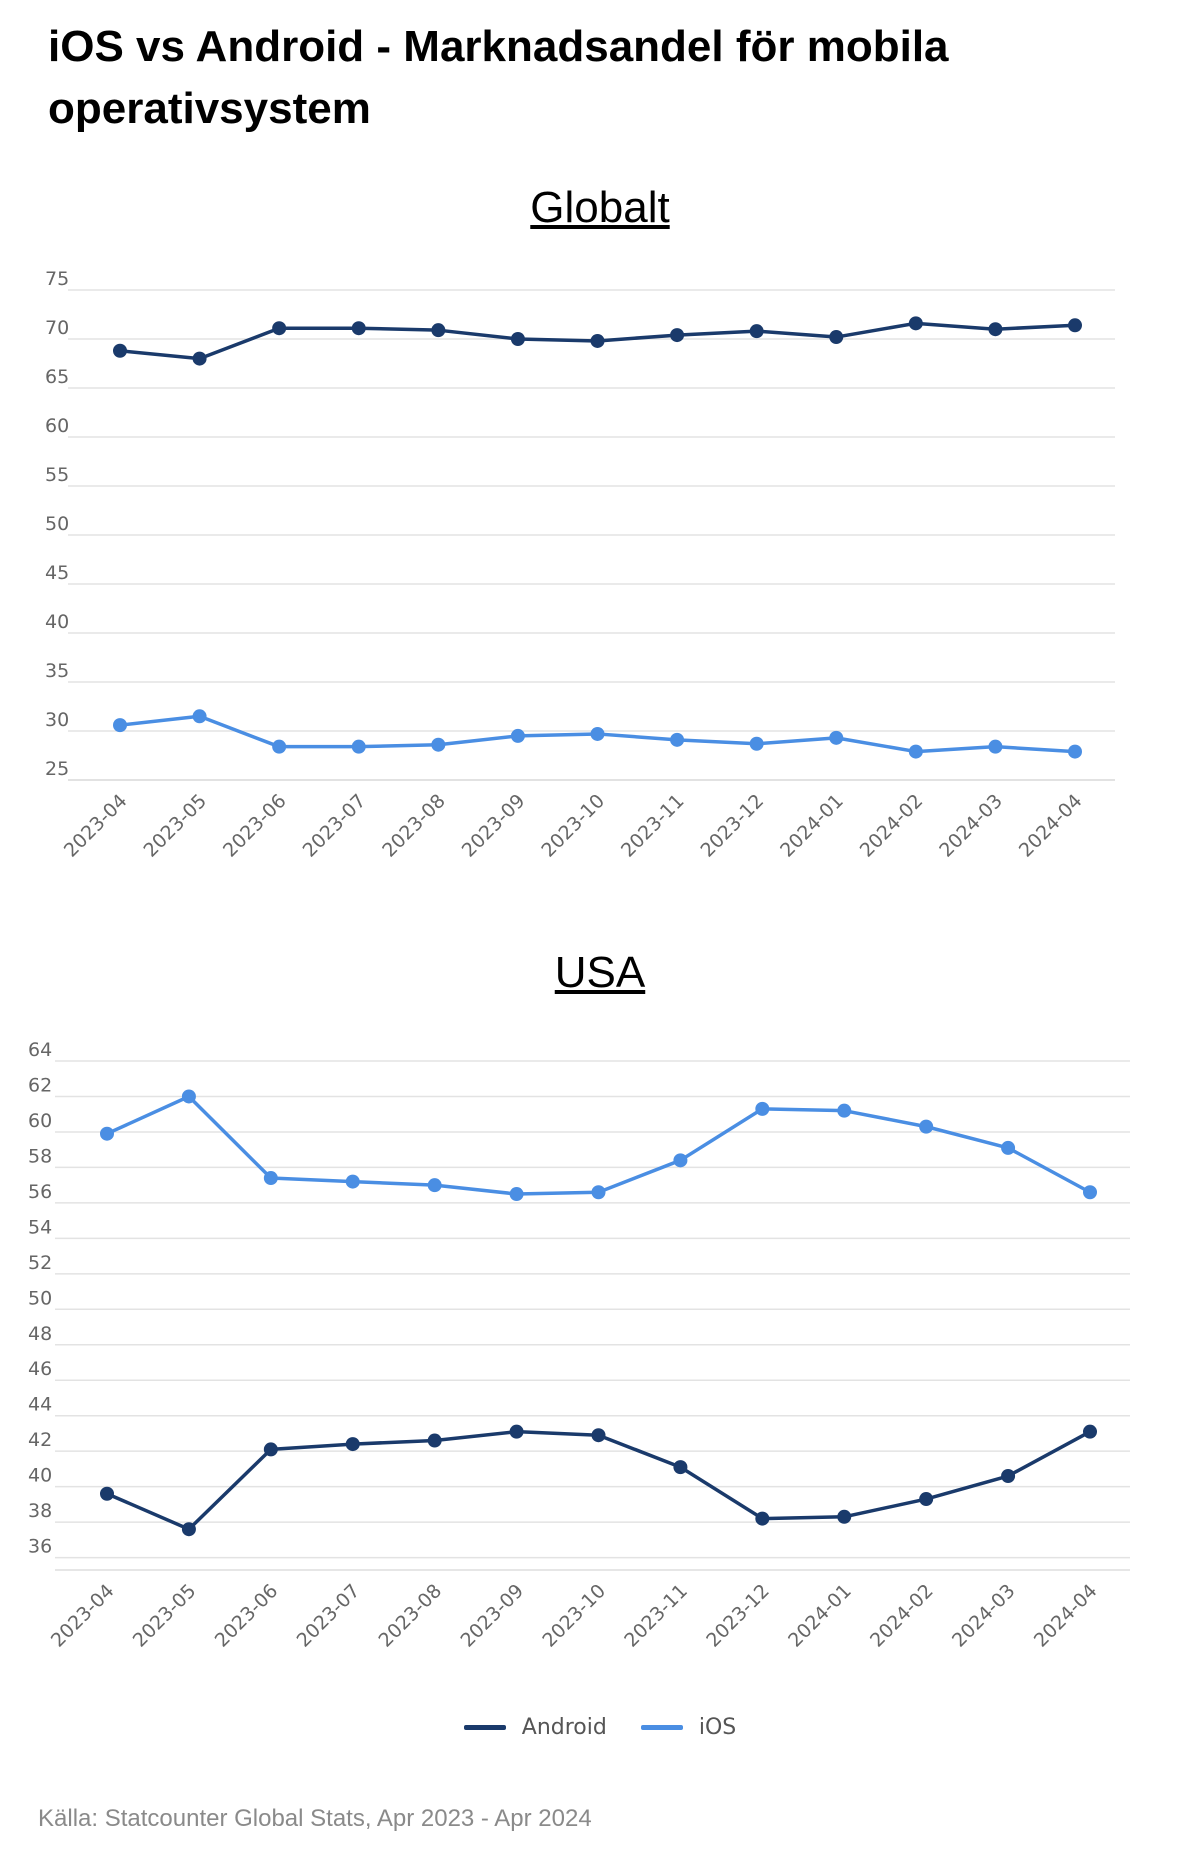 The height and width of the screenshot is (1850, 1200). I want to click on chart-title-usa: USA, so click(600, 972).